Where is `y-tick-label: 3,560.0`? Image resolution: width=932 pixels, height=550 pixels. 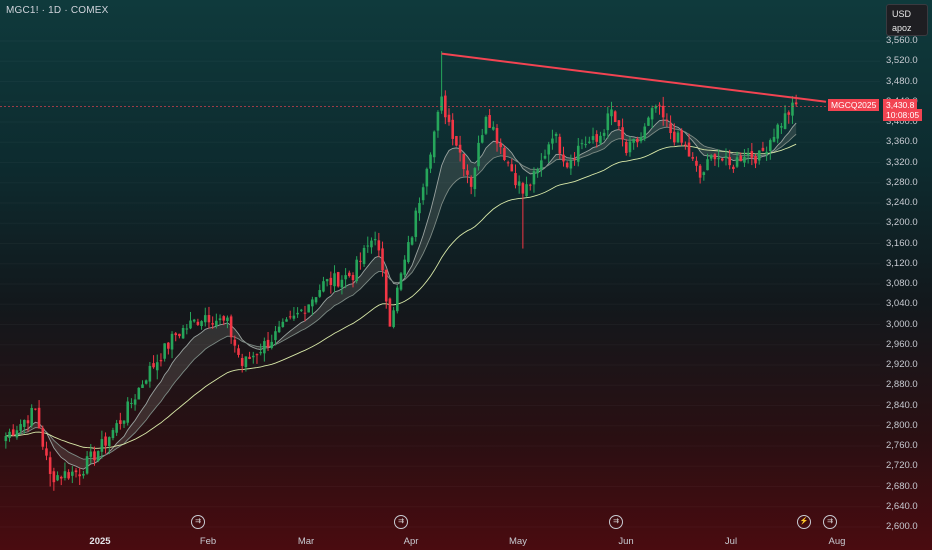 y-tick-label: 3,560.0 is located at coordinates (902, 40).